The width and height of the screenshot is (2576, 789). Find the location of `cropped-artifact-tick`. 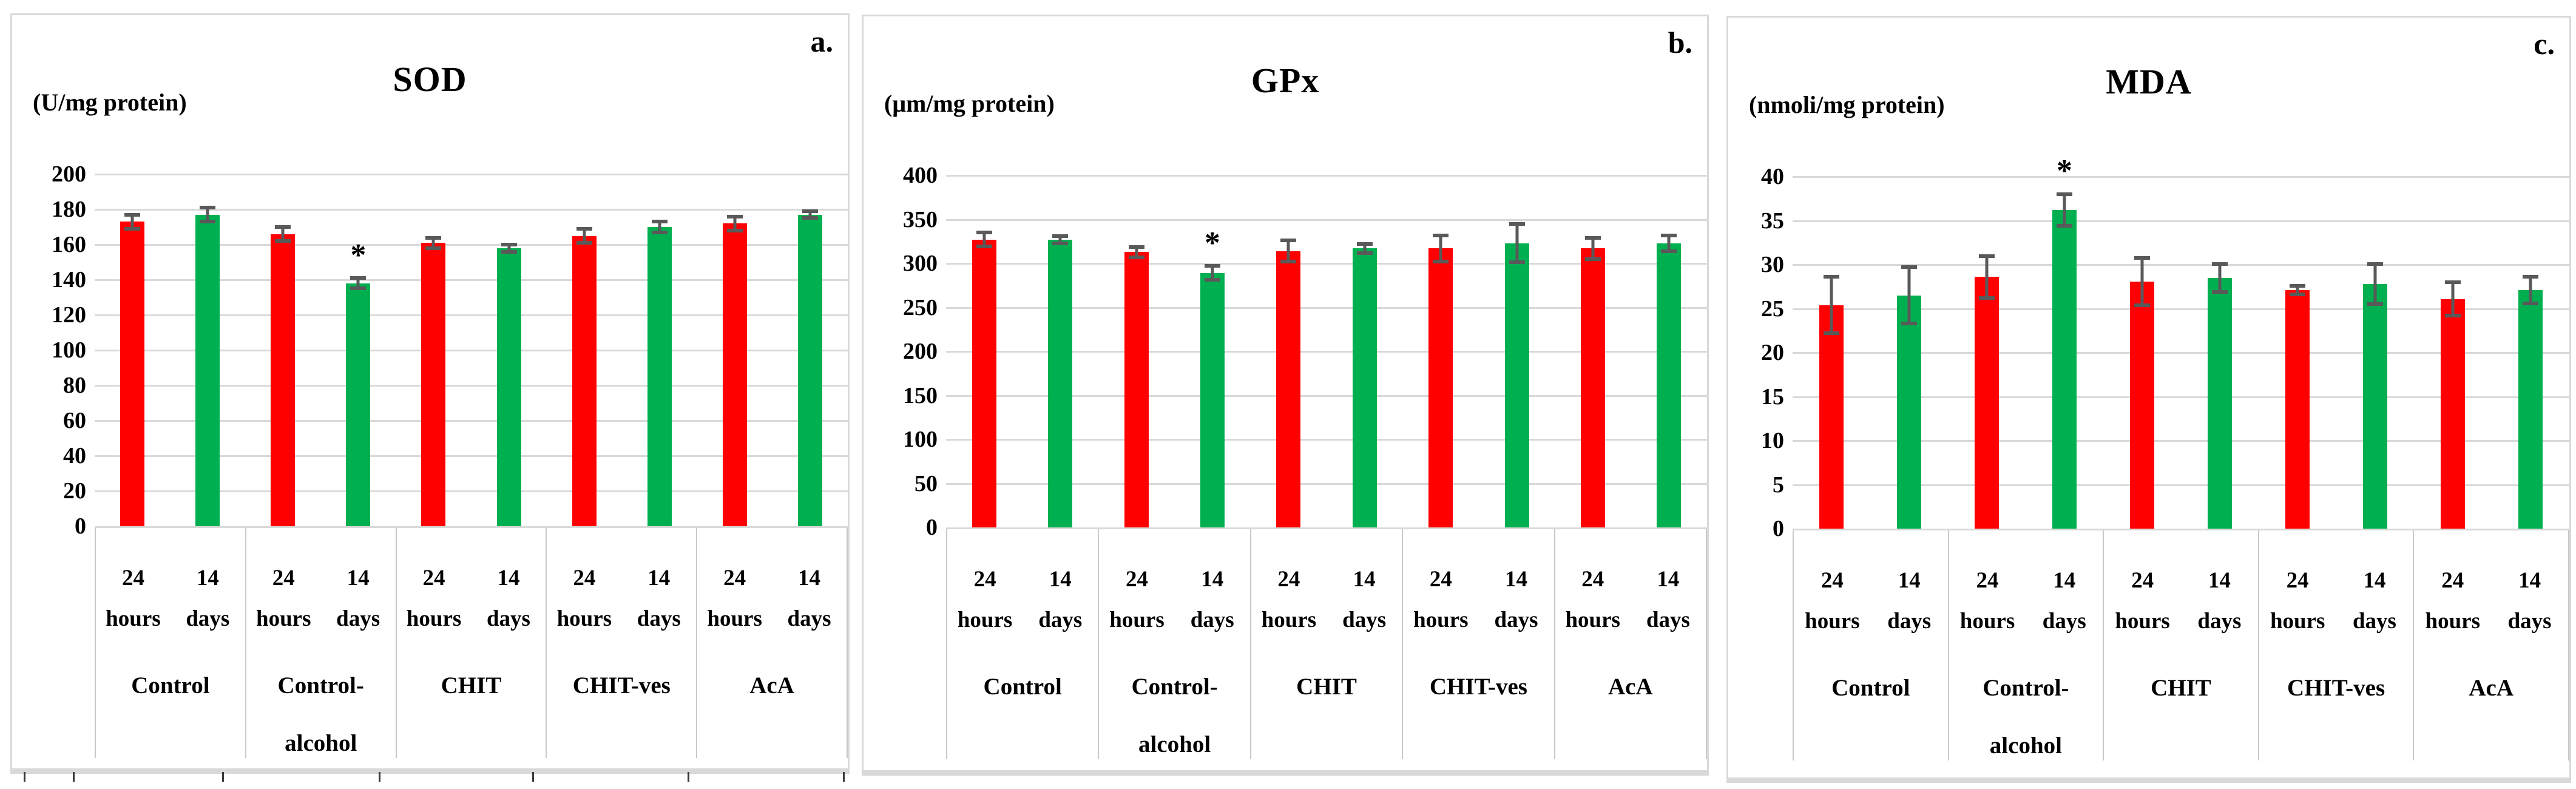

cropped-artifact-tick is located at coordinates (24, 777).